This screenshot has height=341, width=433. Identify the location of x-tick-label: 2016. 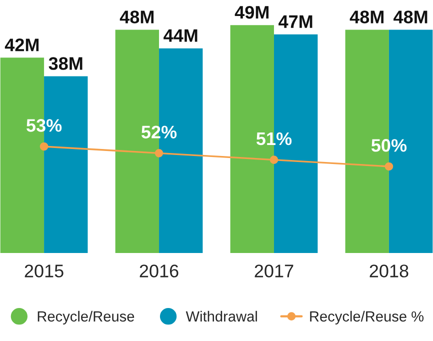
(159, 271).